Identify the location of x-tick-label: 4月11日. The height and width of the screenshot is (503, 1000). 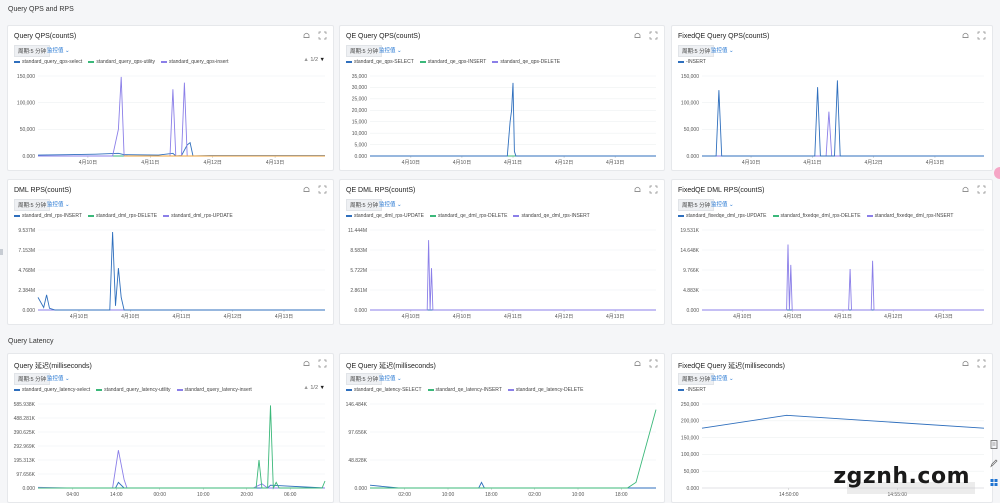
(513, 317).